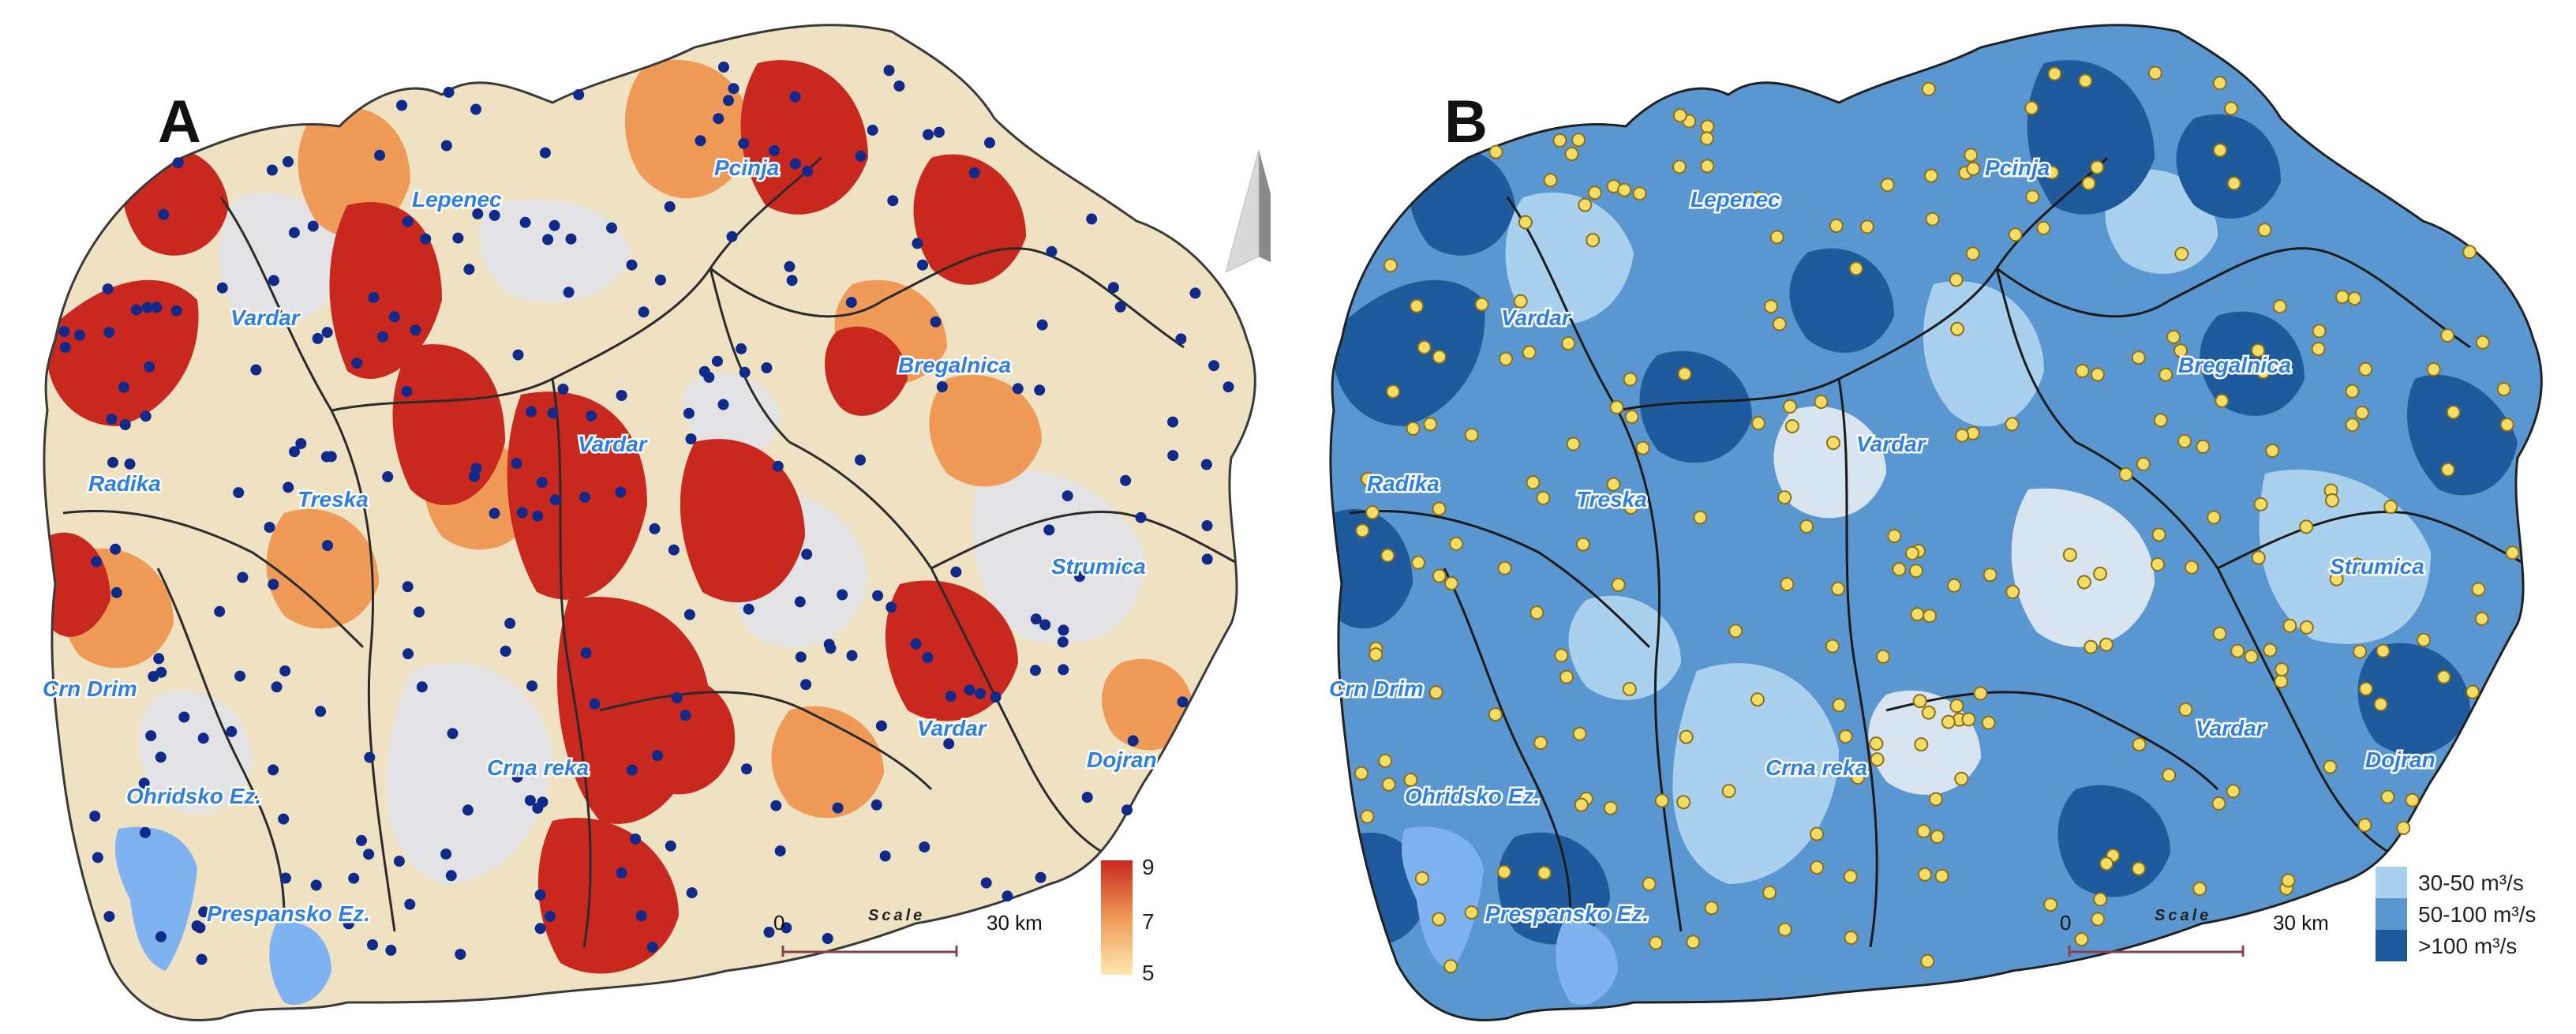  Describe the element at coordinates (1148, 867) in the screenshot. I see `legend-tick: 9` at that location.